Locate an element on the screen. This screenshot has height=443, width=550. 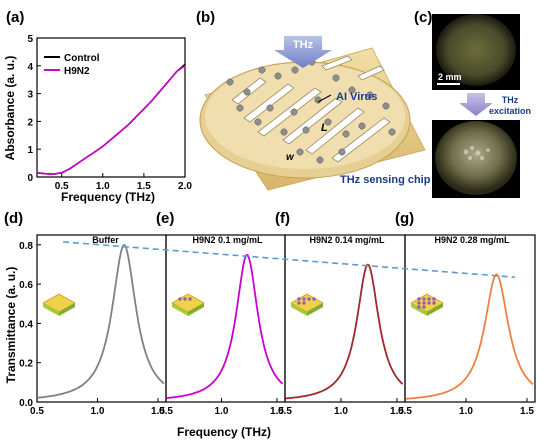
slot-width-label: w is located at coordinates (290, 157).